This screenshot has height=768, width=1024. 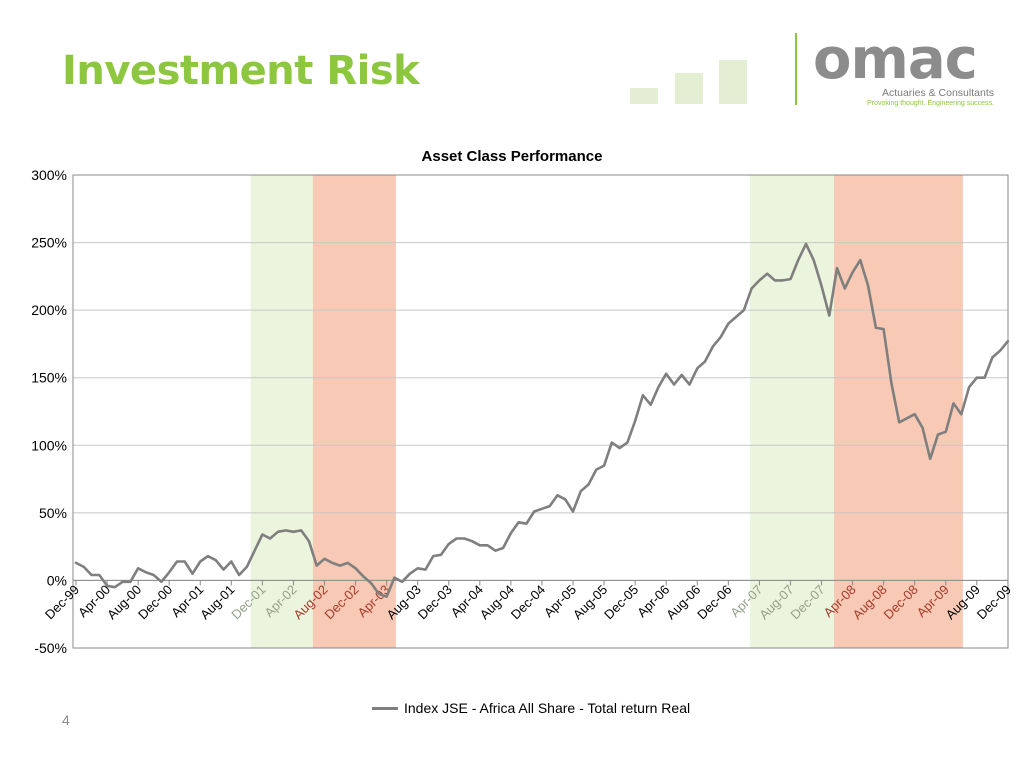 I want to click on decorative-bar-small, so click(x=644, y=96).